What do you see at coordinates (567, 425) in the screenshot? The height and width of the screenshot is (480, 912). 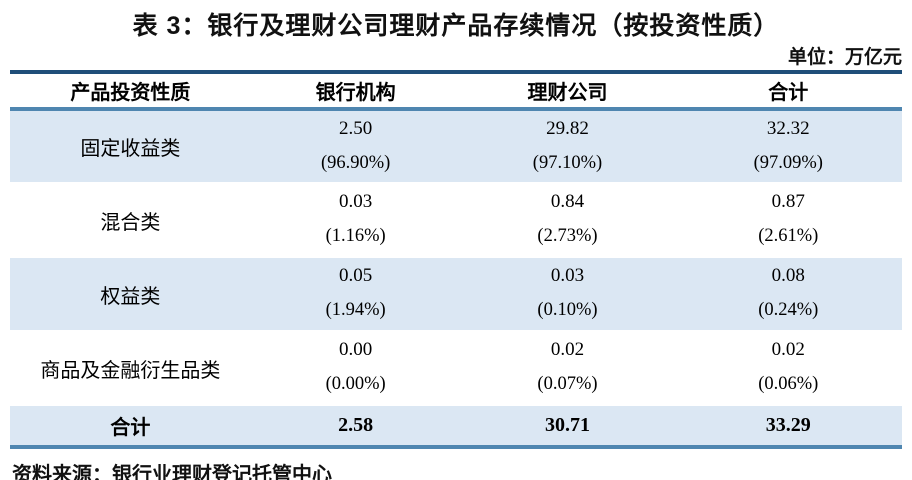 I see `total-value-wm-company: 30.71` at bounding box center [567, 425].